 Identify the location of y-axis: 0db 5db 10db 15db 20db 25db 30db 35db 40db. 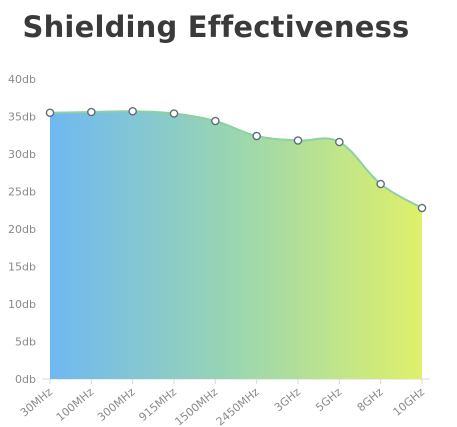
(22, 229).